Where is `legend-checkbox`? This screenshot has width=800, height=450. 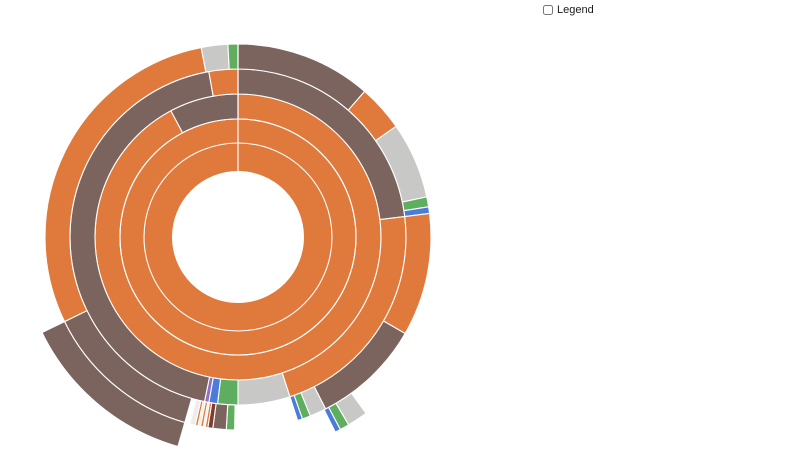 legend-checkbox is located at coordinates (548, 10).